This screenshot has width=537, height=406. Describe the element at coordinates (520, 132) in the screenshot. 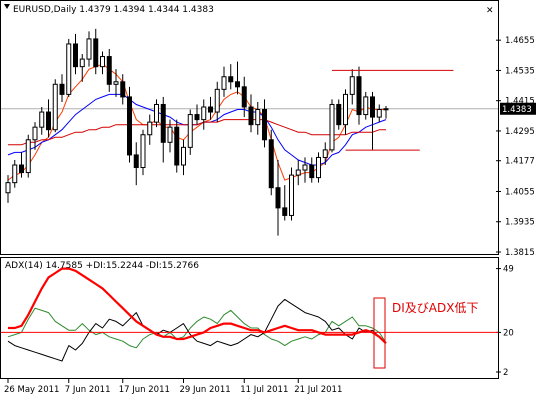

I see `price-axis-label: 1.4295` at that location.